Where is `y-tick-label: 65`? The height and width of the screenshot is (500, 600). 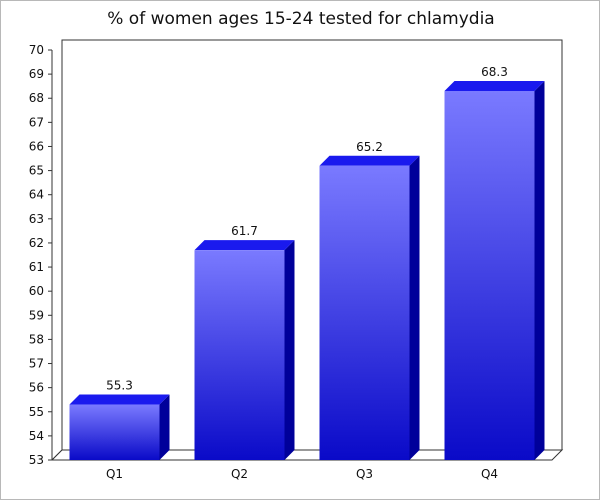
y-tick-label: 65 is located at coordinates (36, 171).